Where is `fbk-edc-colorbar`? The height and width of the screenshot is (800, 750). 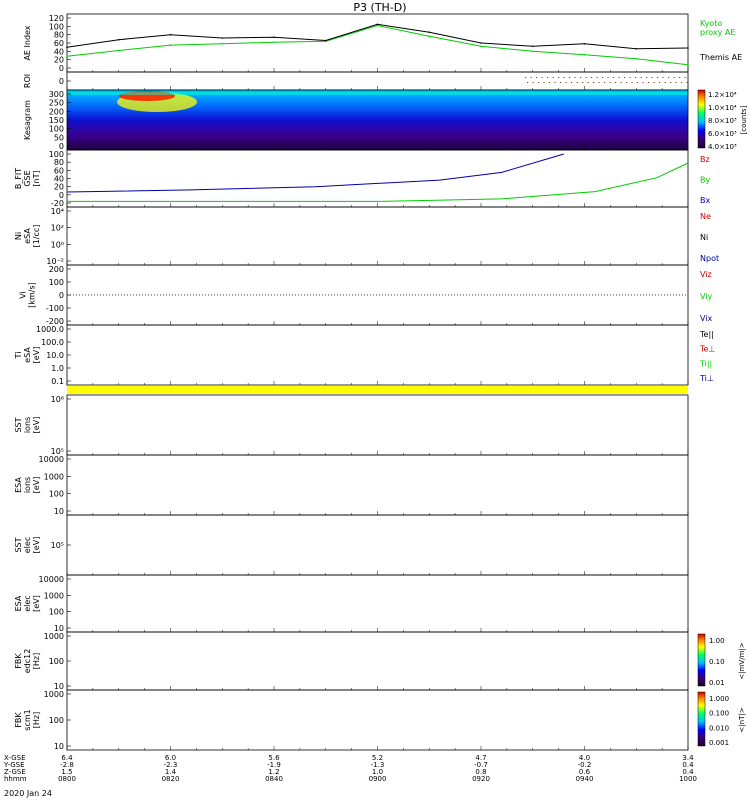
fbk-edc-colorbar is located at coordinates (701, 660).